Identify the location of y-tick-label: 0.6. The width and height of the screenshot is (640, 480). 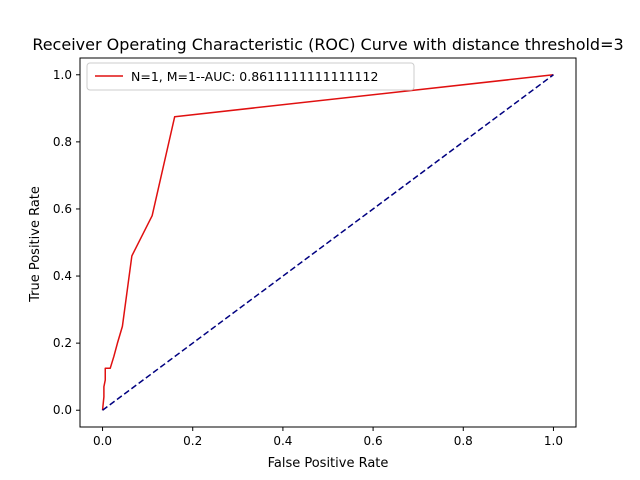
(62, 209).